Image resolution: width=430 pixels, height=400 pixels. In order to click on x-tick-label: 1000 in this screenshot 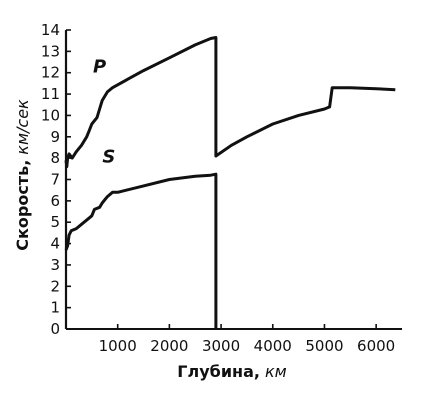, I will do `click(118, 346)`.